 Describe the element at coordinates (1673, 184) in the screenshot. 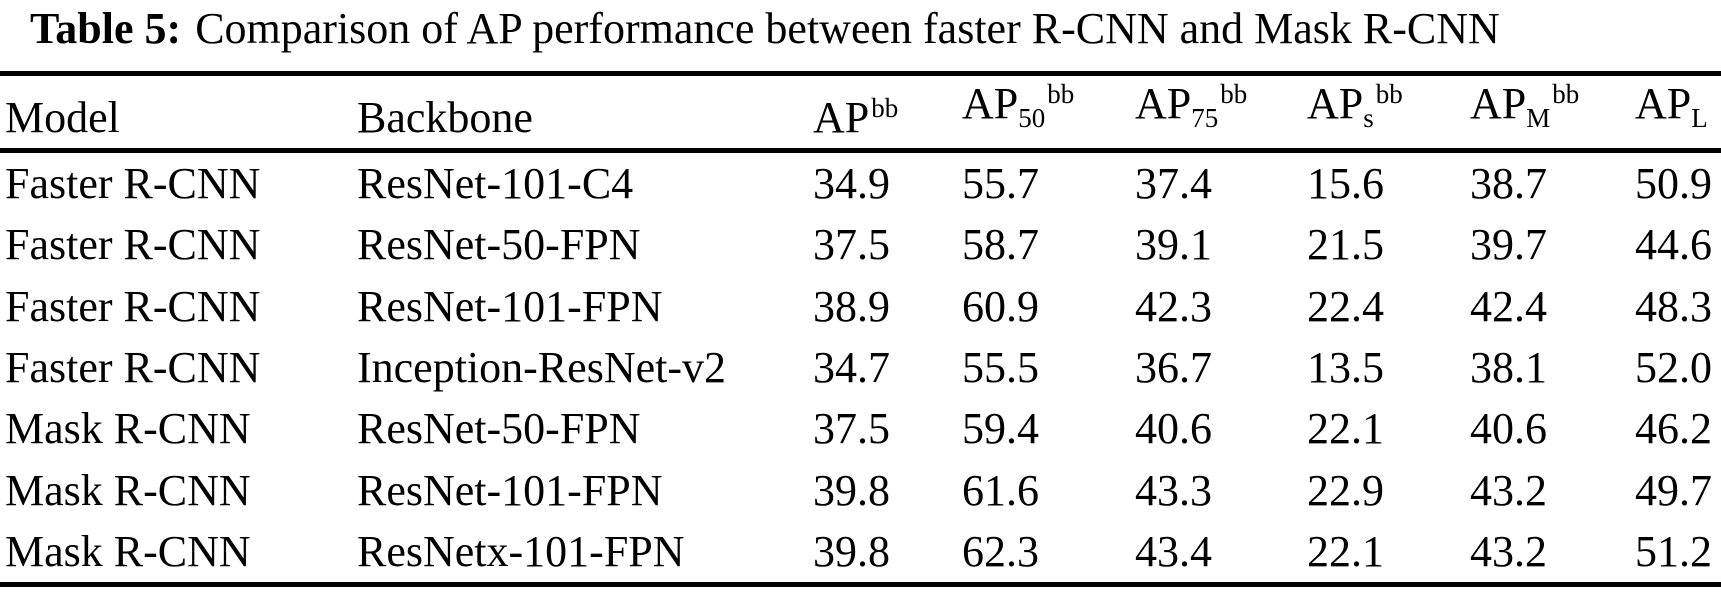

I see `cell-apl: 50.9` at that location.